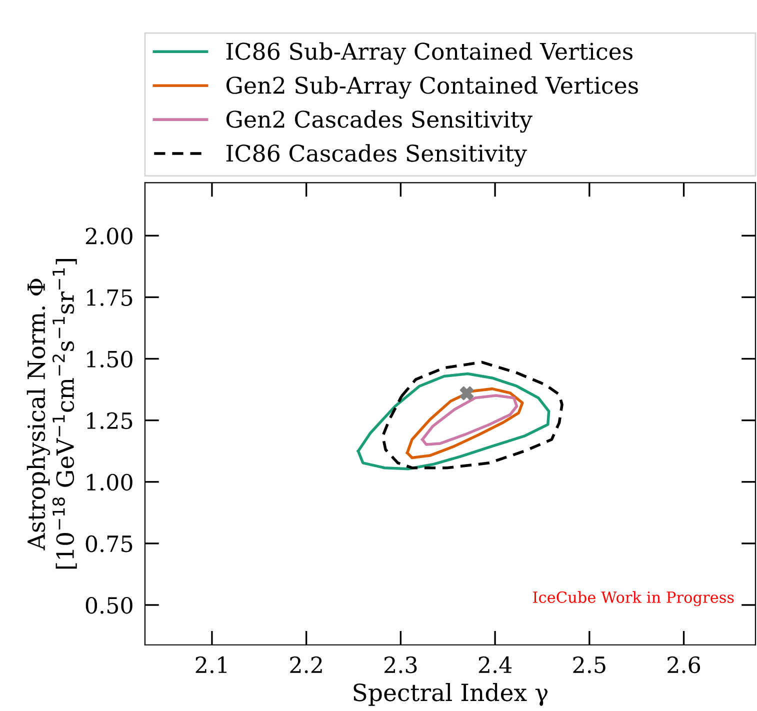 The width and height of the screenshot is (757, 711). Describe the element at coordinates (109, 359) in the screenshot. I see `y-tick-label: 1.50` at that location.